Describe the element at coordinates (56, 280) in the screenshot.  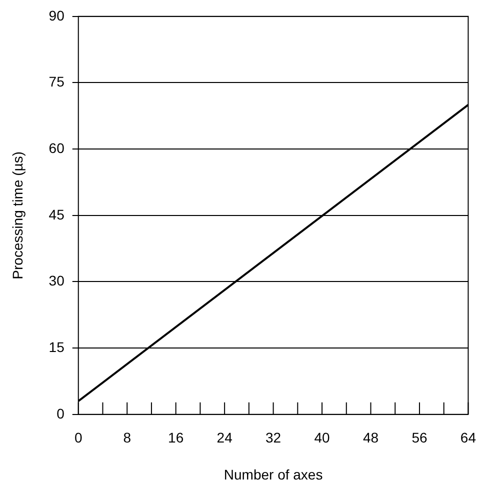
I see `y-tick-label: 30` at that location.